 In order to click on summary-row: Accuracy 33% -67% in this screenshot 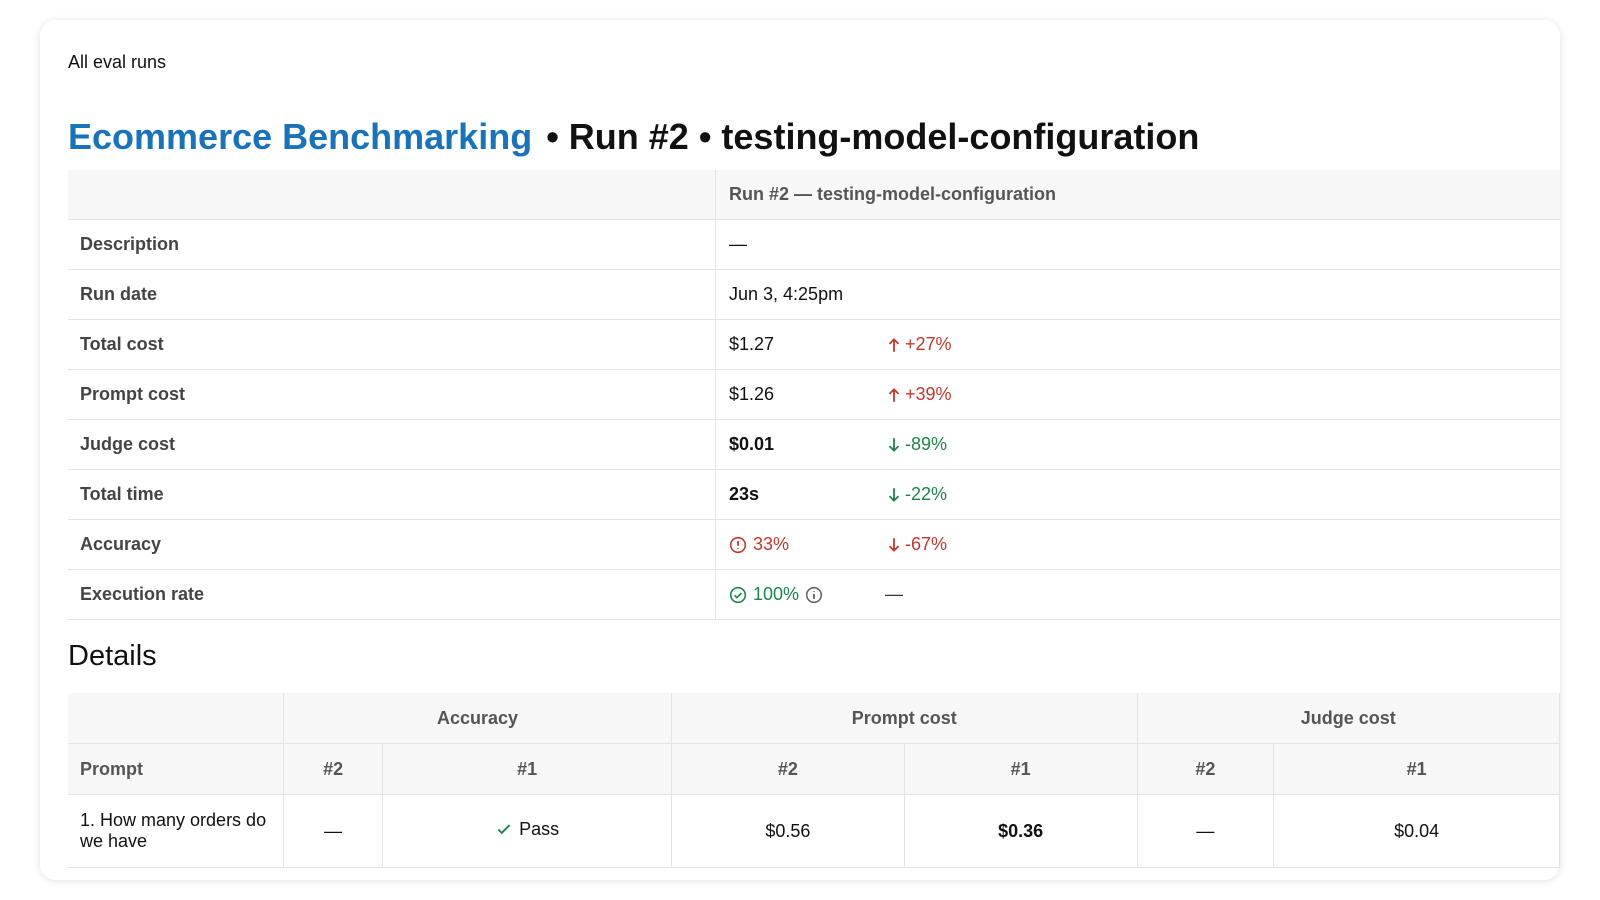, I will do `click(814, 545)`.